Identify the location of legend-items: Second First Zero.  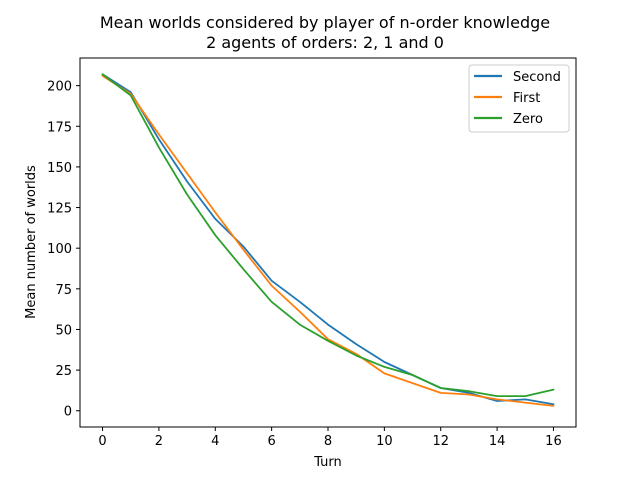
(517, 98).